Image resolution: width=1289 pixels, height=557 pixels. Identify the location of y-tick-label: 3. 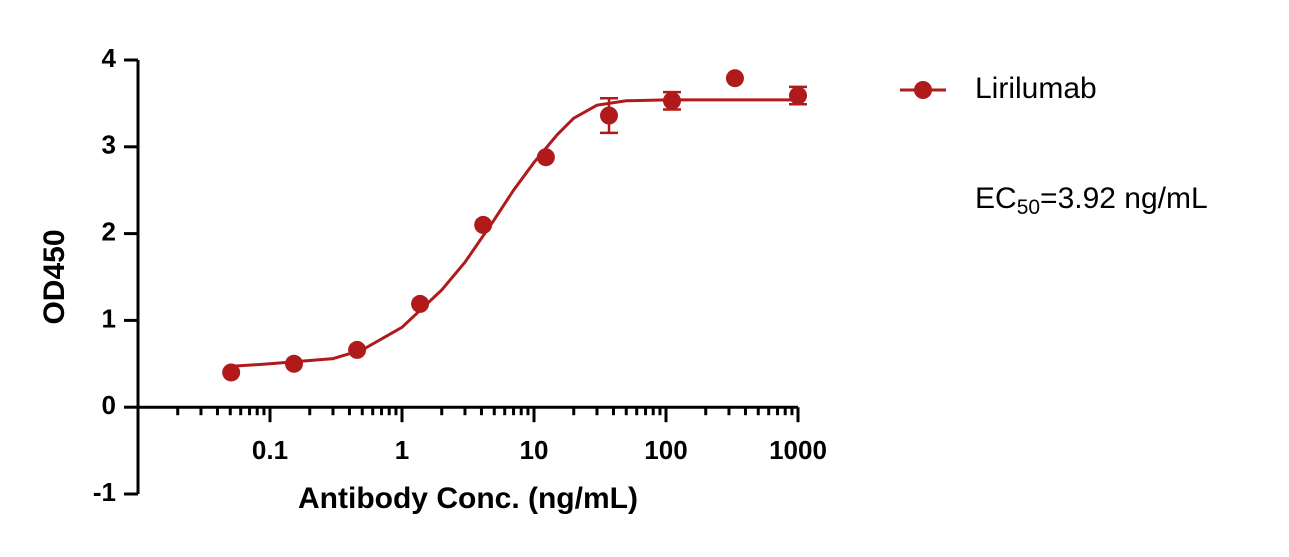
(109, 145).